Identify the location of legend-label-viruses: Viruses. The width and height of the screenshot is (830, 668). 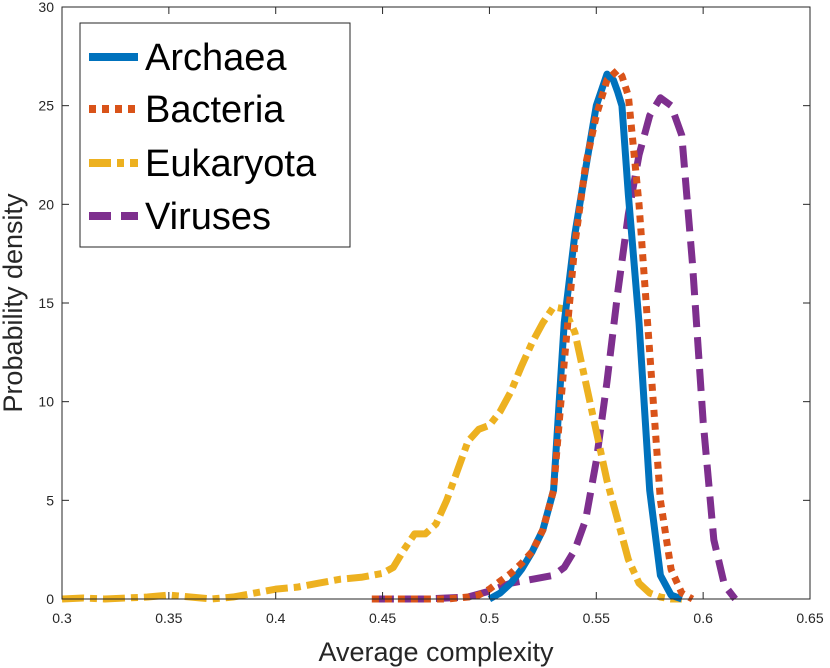
(208, 217).